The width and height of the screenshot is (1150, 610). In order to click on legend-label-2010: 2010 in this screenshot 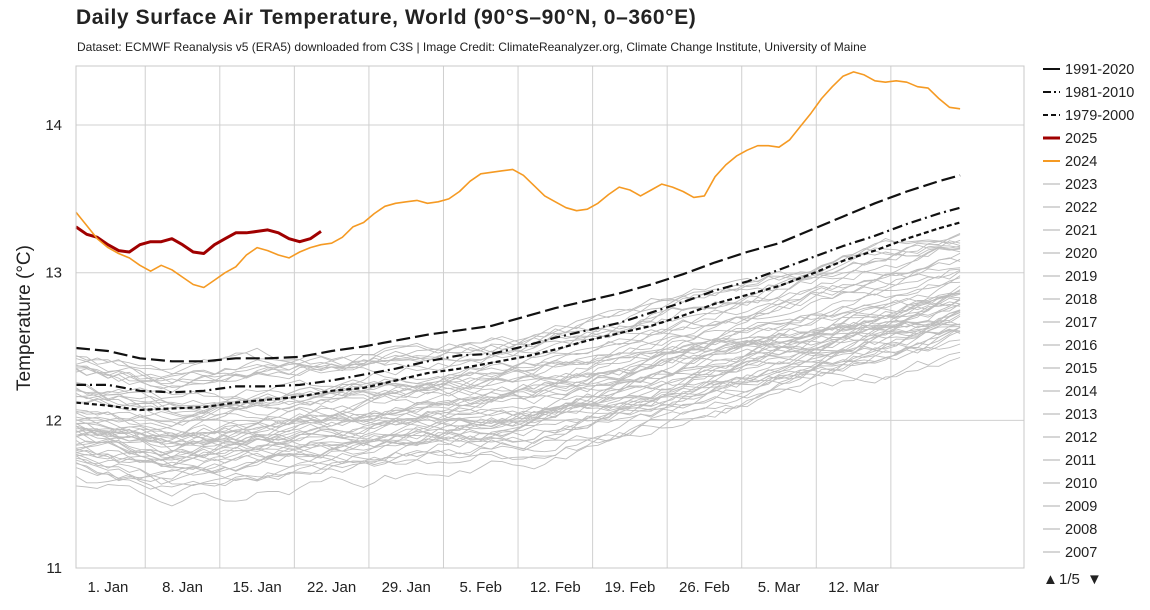, I will do `click(1081, 484)`.